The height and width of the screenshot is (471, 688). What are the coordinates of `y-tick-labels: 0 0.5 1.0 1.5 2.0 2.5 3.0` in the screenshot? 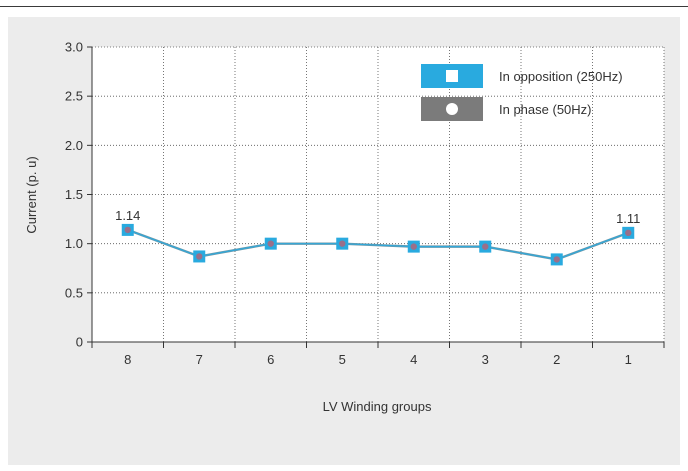 It's located at (74, 195).